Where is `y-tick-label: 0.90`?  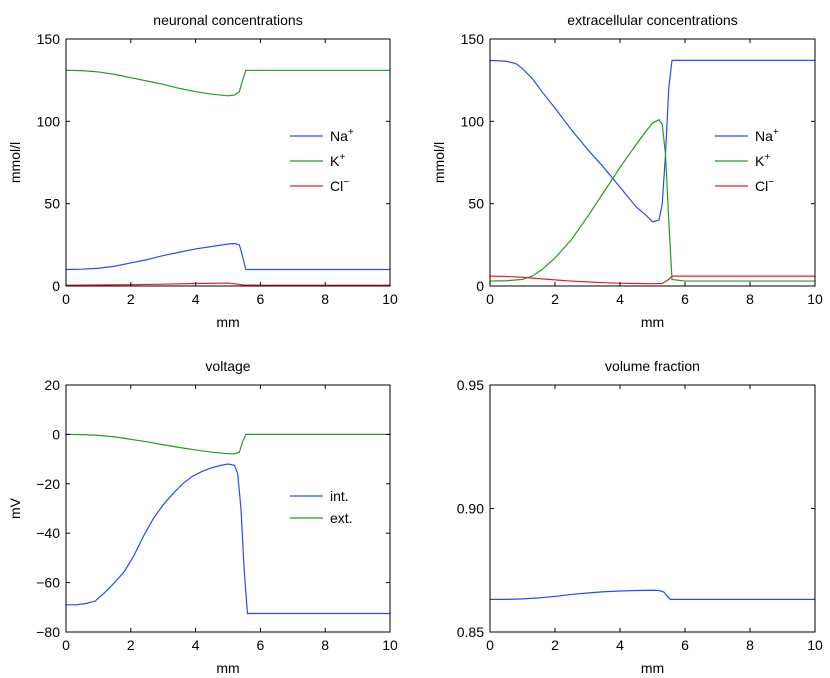 y-tick-label: 0.90 is located at coordinates (470, 509).